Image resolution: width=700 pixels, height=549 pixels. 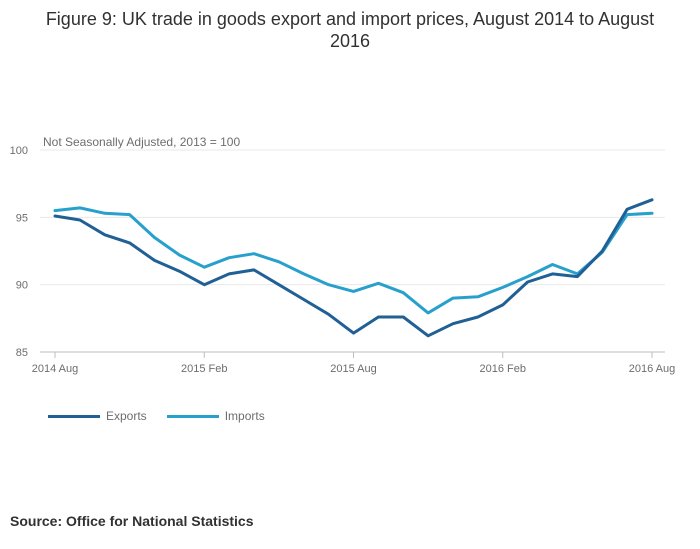 I want to click on legend: Exports Imports, so click(x=166, y=416).